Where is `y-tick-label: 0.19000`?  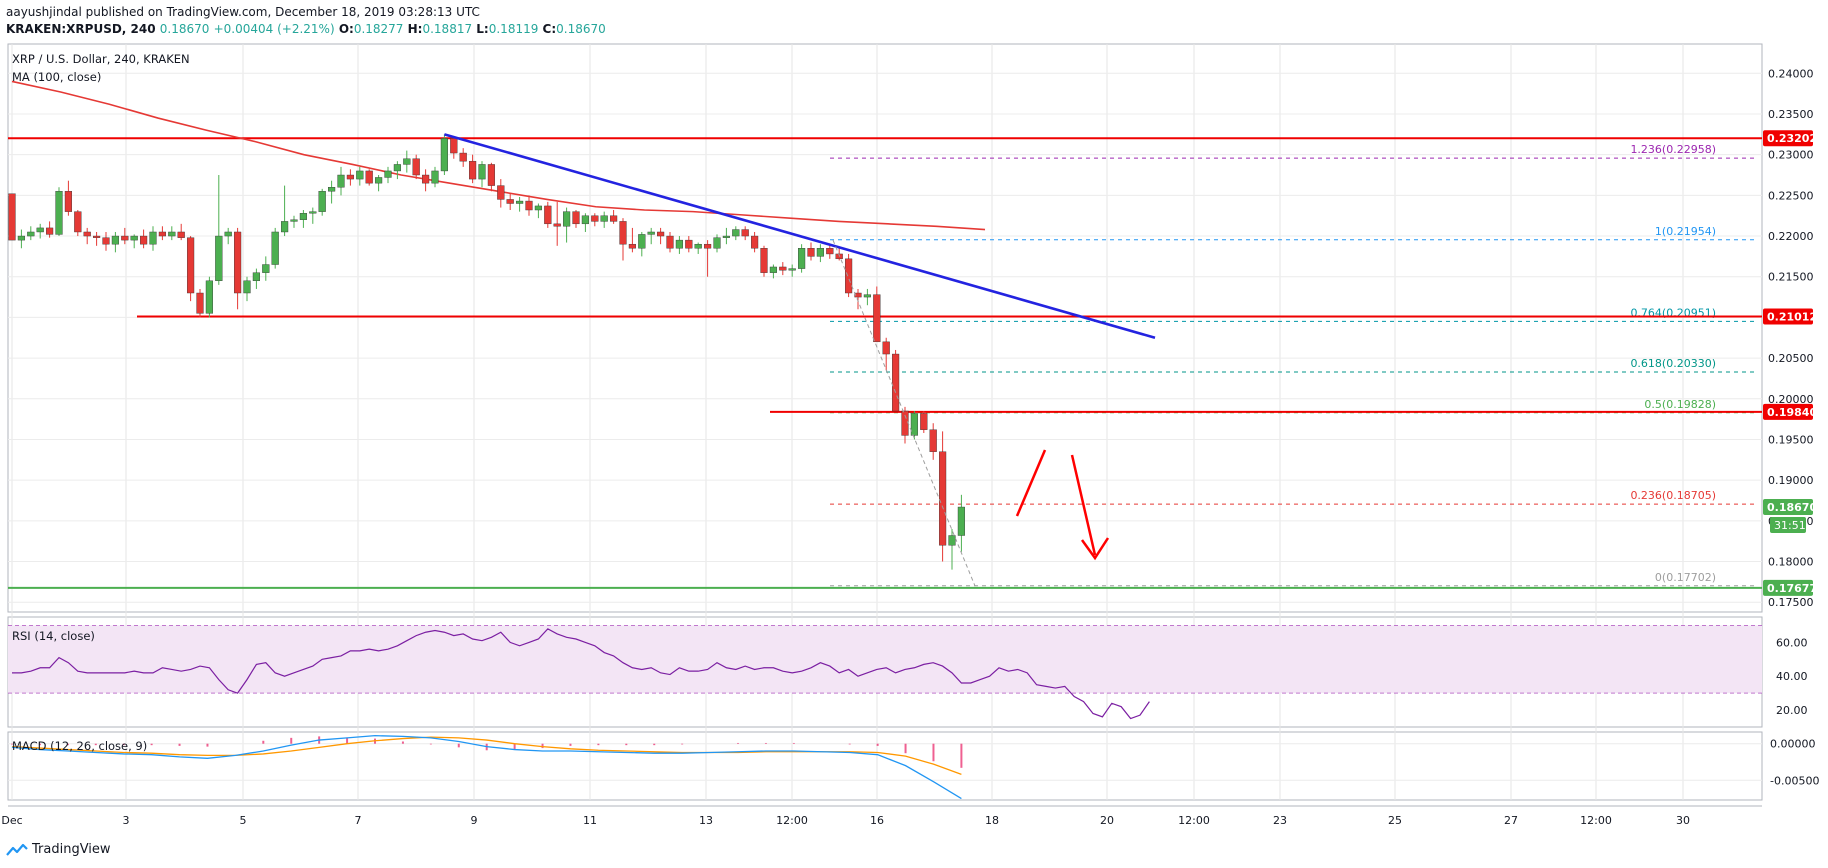
y-tick-label: 0.19000 is located at coordinates (1791, 480).